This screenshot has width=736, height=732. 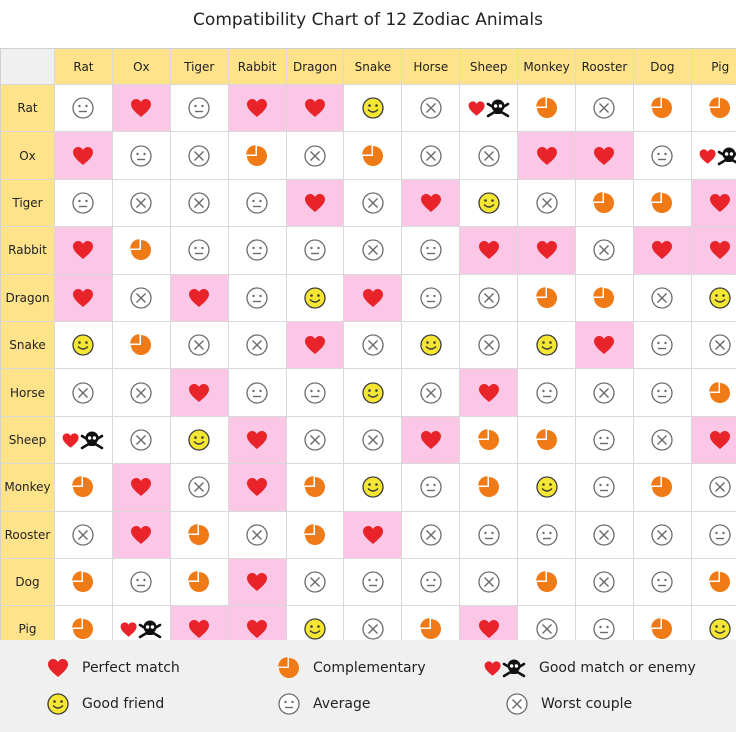 I want to click on page-title: Compatibility Chart of 12 Zodiac Animals, so click(x=368, y=20).